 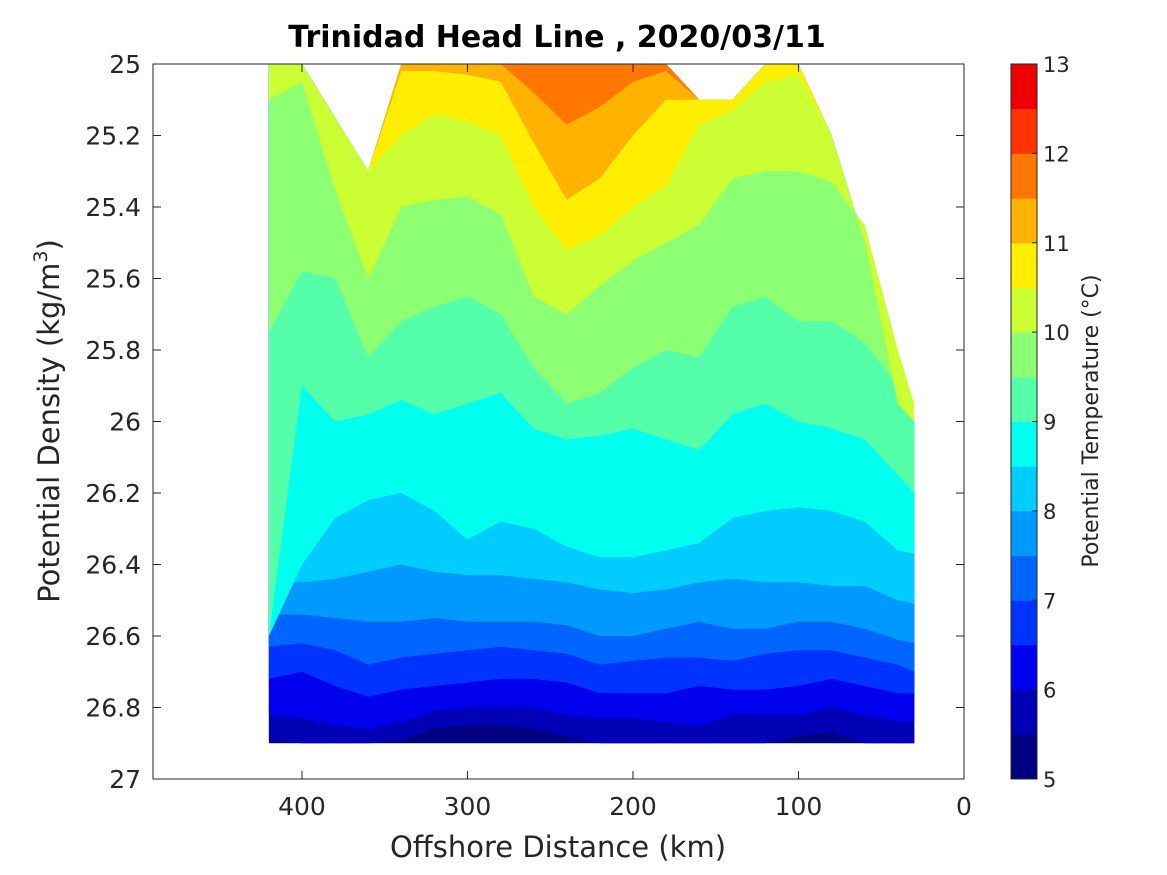 I want to click on colorbar-title: Potential Temperature (°C), so click(x=1091, y=420).